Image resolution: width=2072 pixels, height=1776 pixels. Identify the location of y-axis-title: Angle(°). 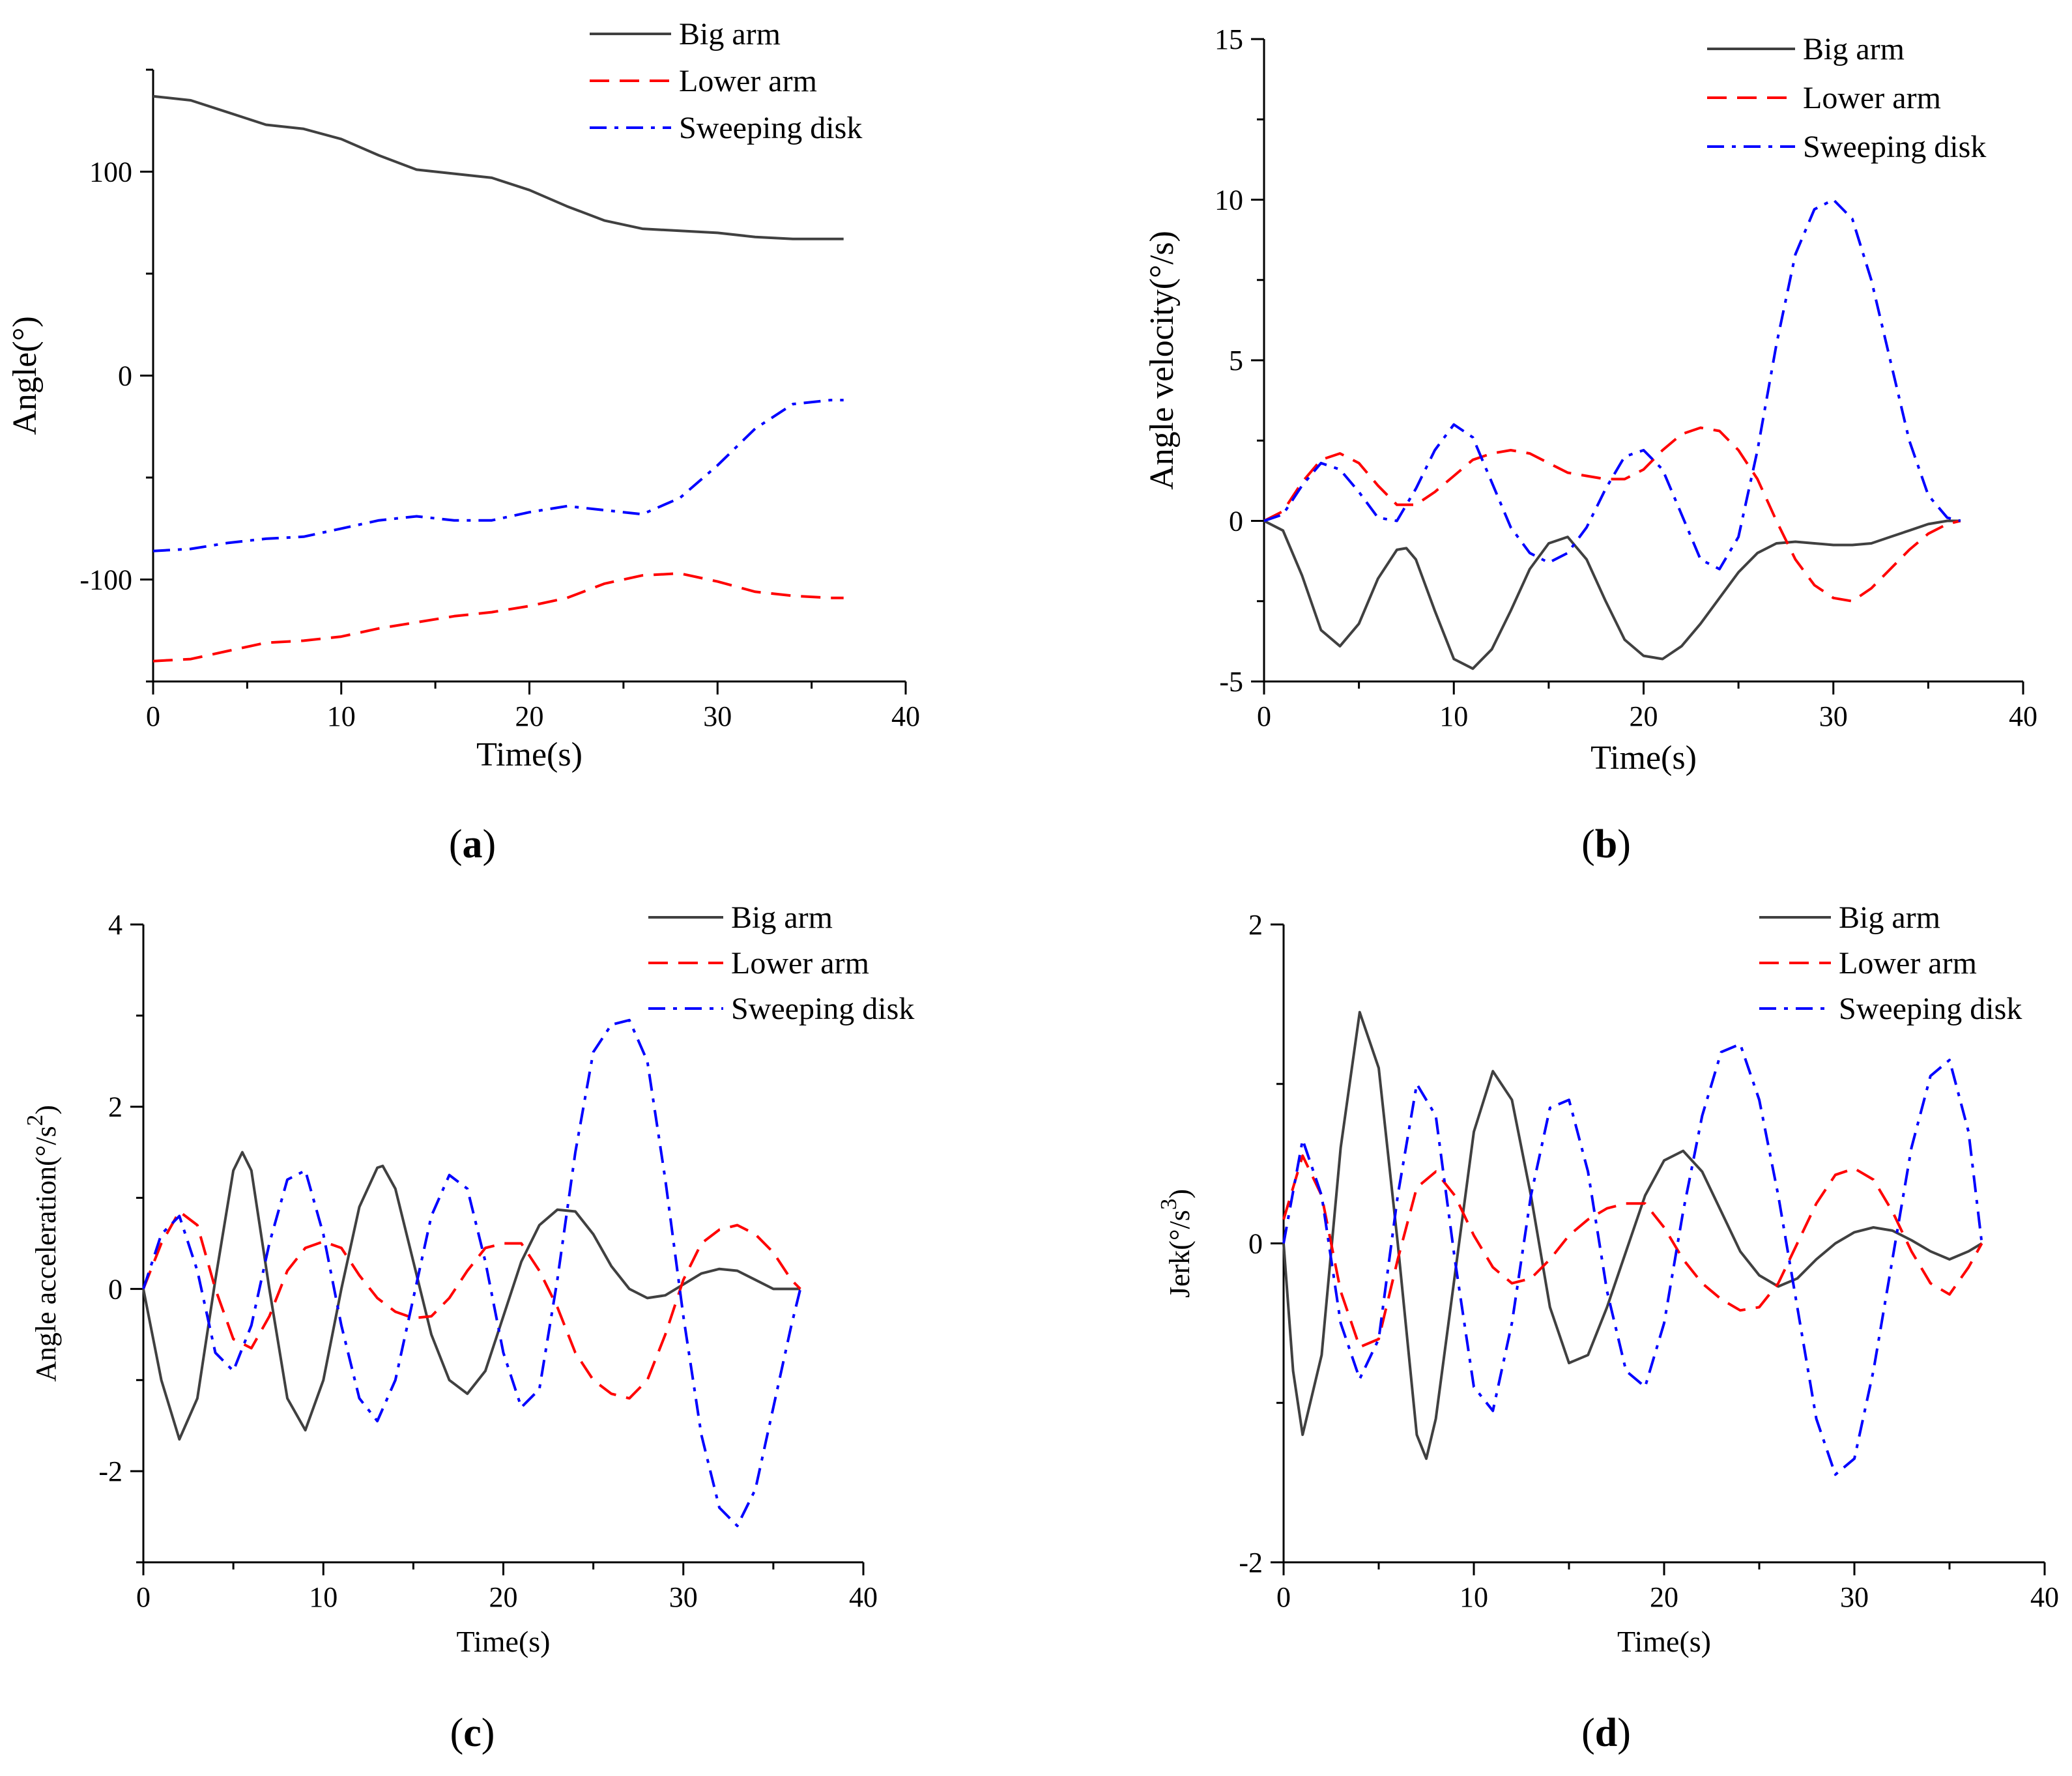
(25, 375).